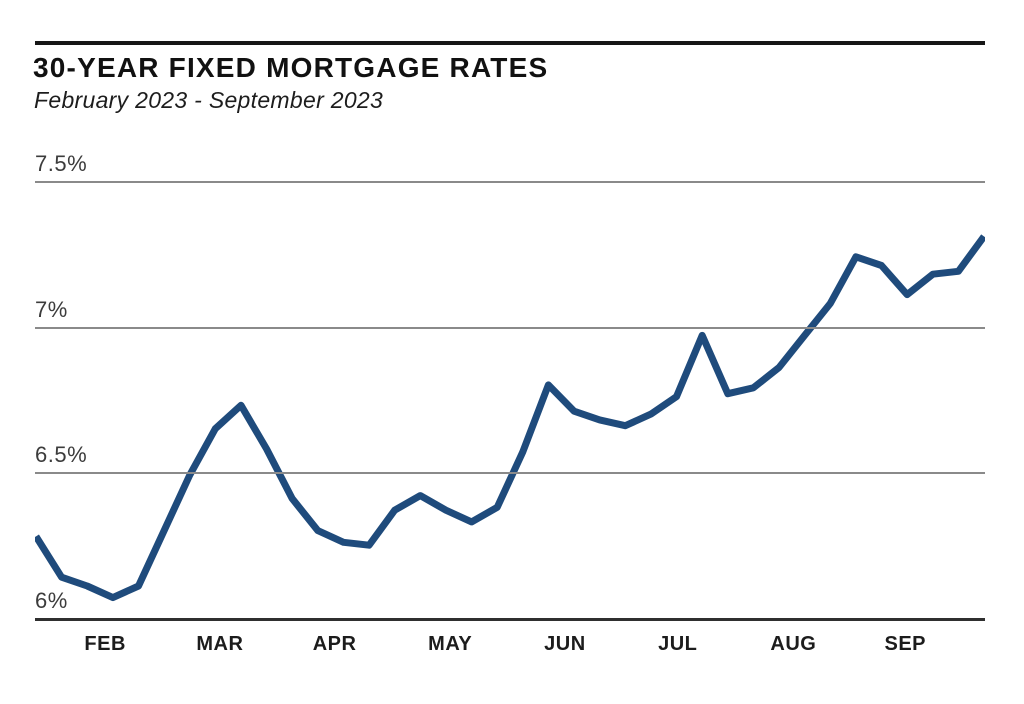  What do you see at coordinates (51, 600) in the screenshot?
I see `y-tick-label-6%: 6%` at bounding box center [51, 600].